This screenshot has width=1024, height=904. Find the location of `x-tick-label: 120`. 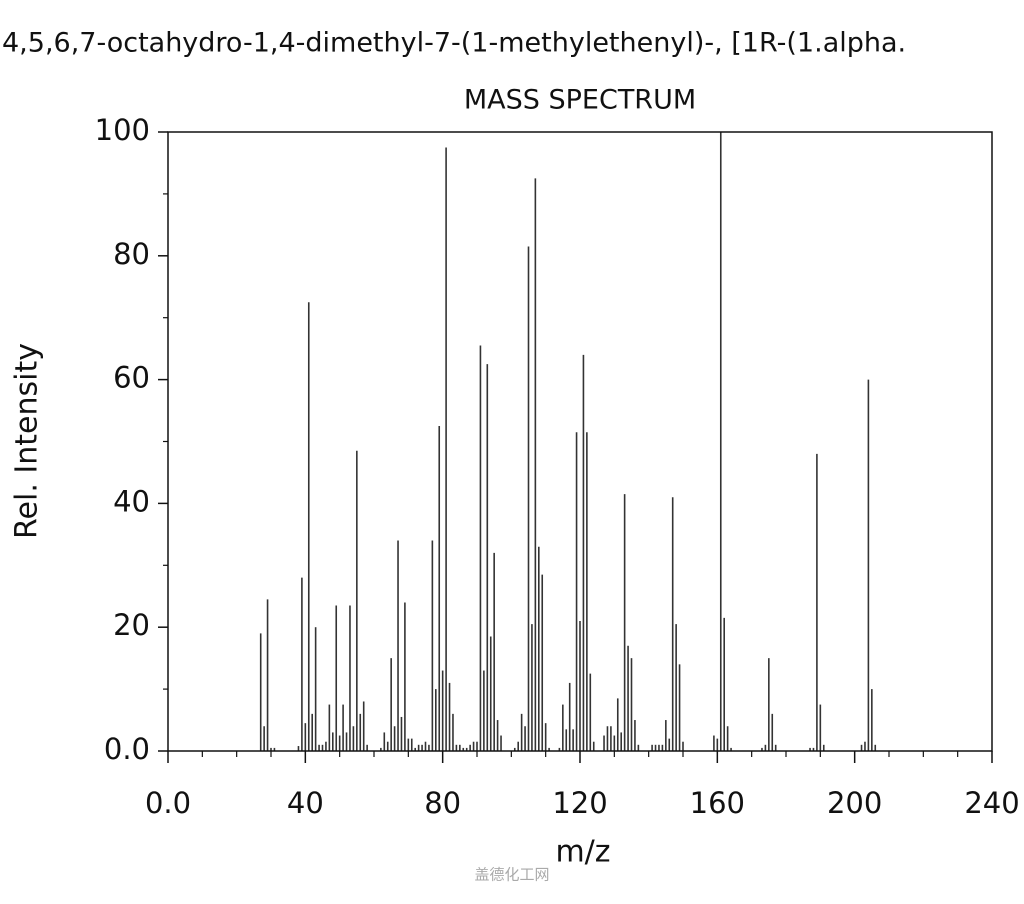

x-tick-label: 120 is located at coordinates (579, 803).